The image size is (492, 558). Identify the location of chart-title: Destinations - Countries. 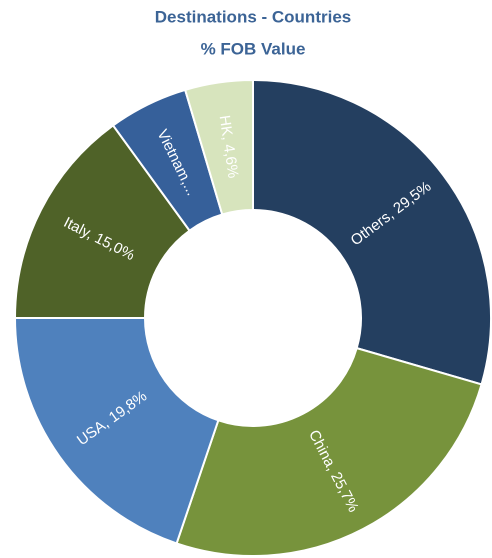
(253, 16).